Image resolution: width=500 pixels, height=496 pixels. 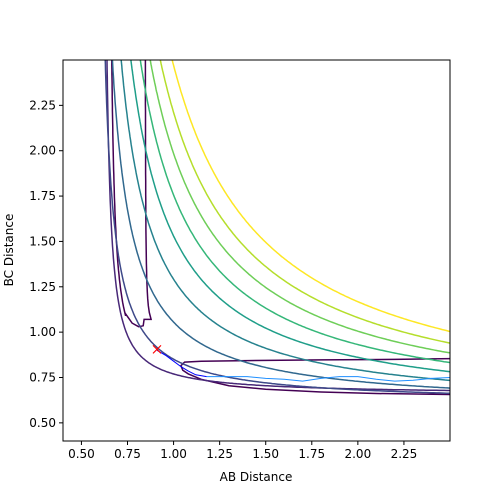 What do you see at coordinates (42, 151) in the screenshot?
I see `y-tick-label: 2.00` at bounding box center [42, 151].